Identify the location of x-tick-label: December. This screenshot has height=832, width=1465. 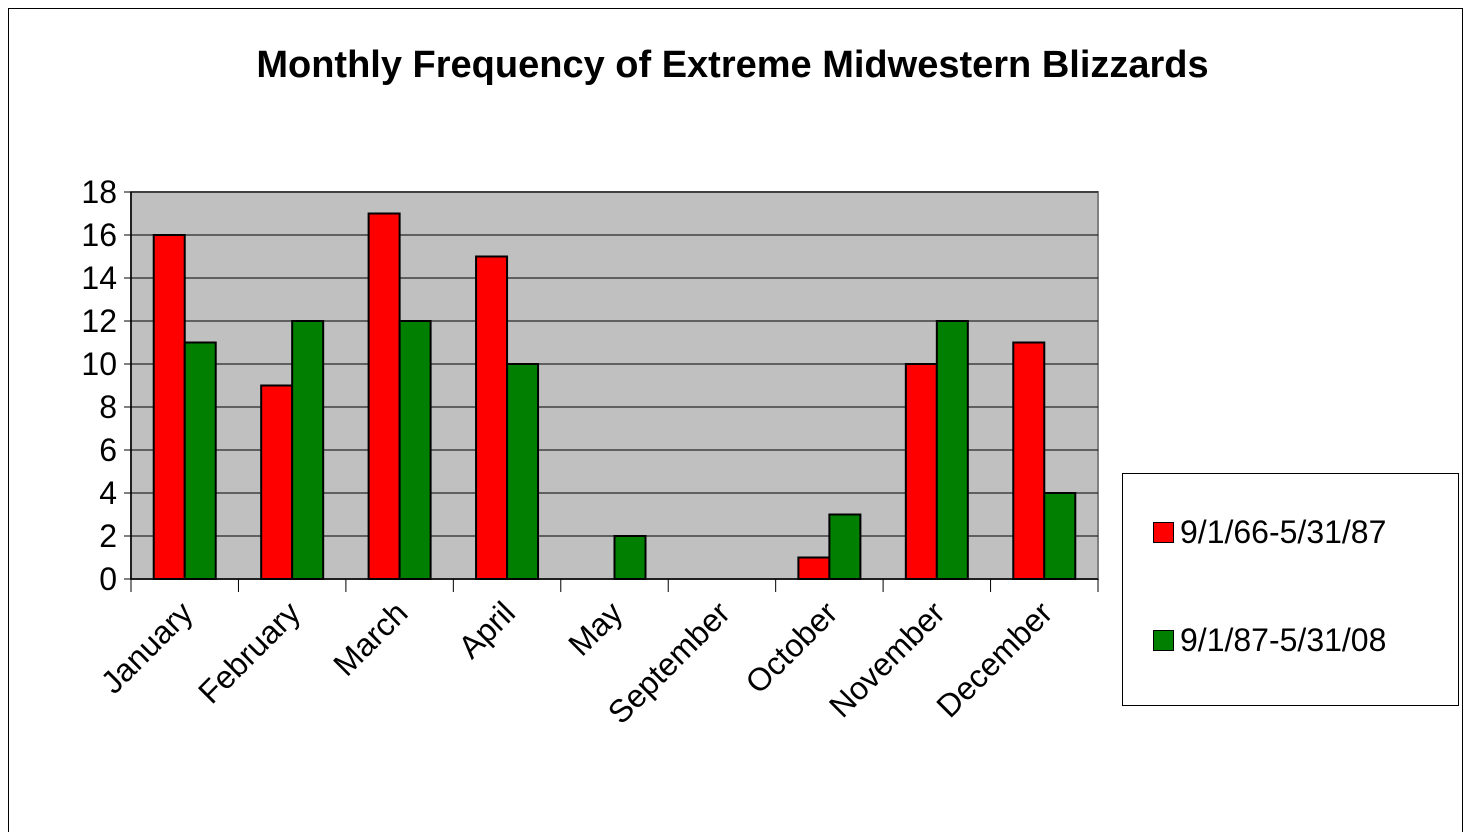
(994, 659).